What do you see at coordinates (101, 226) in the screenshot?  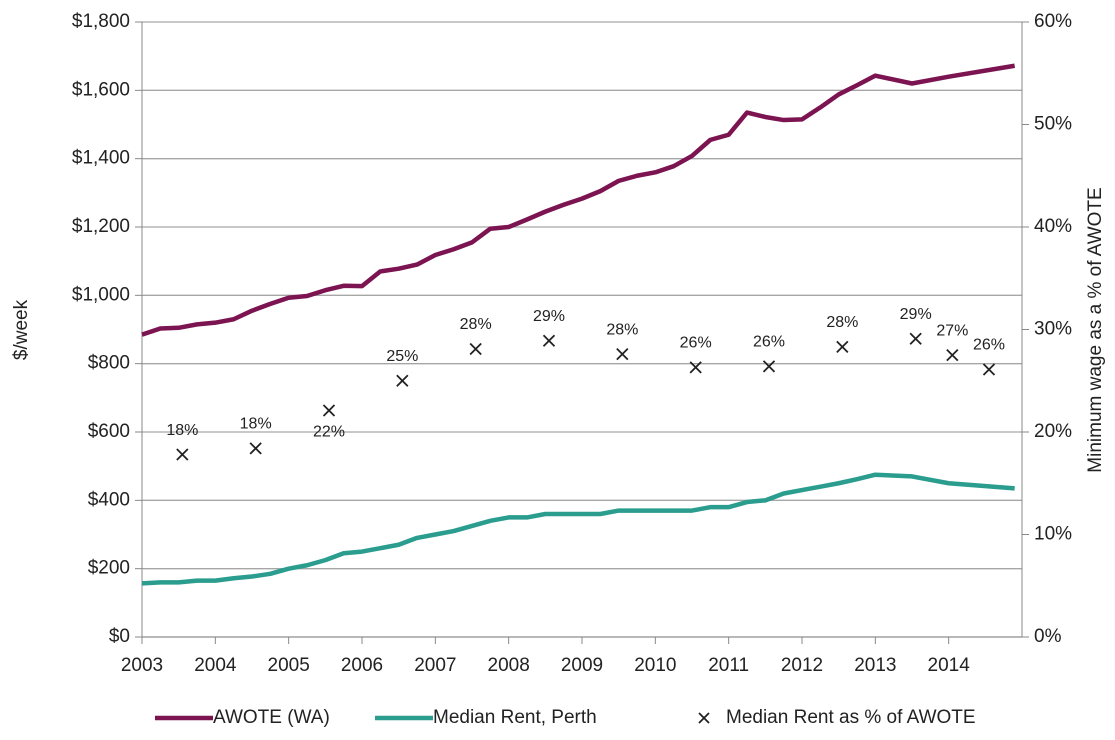 I see `y-tick-label: $1,200` at bounding box center [101, 226].